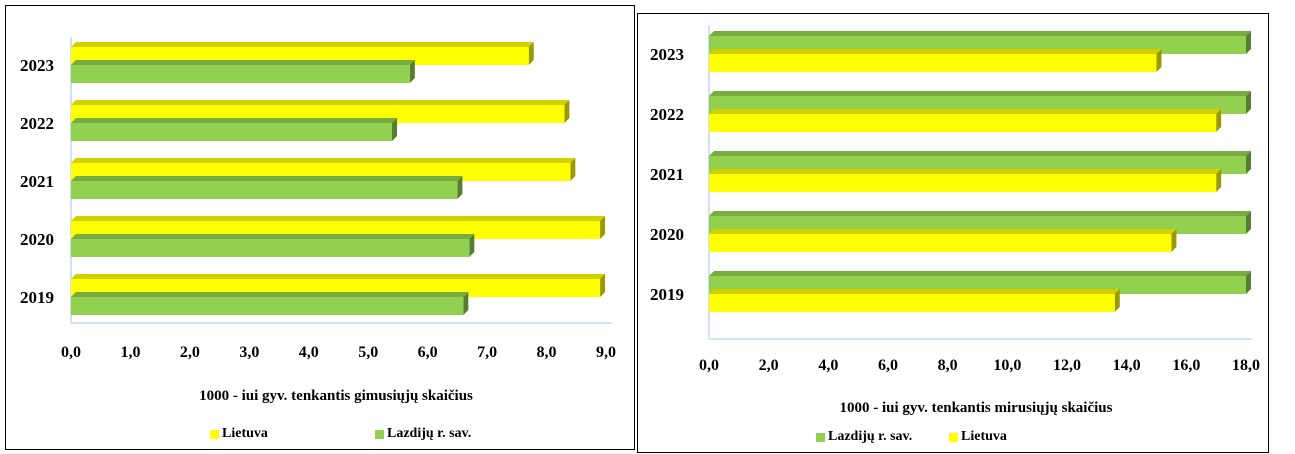 This screenshot has width=1295, height=454. I want to click on x-tick-label-12-0: 12,0, so click(1067, 365).